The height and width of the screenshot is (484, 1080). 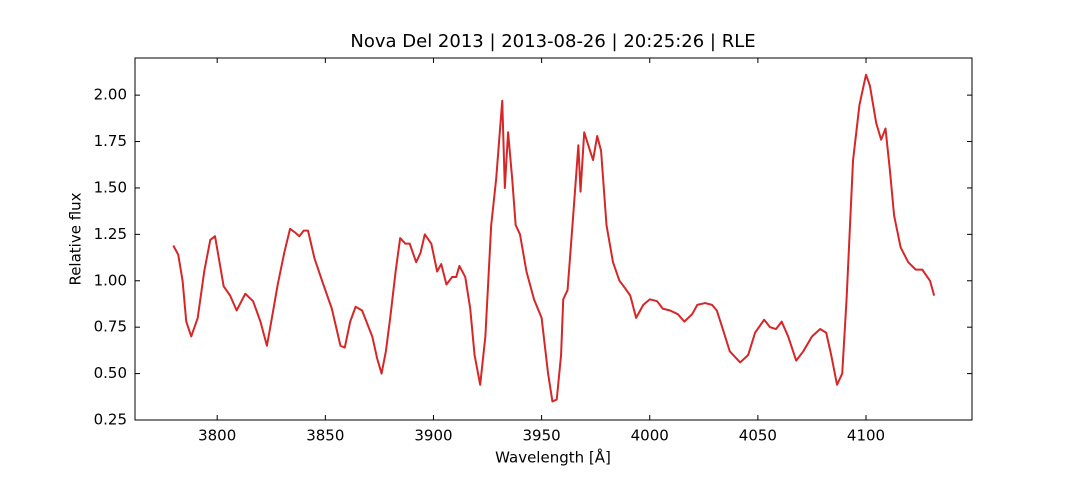 What do you see at coordinates (217, 436) in the screenshot?
I see `x-tick-label: 3800` at bounding box center [217, 436].